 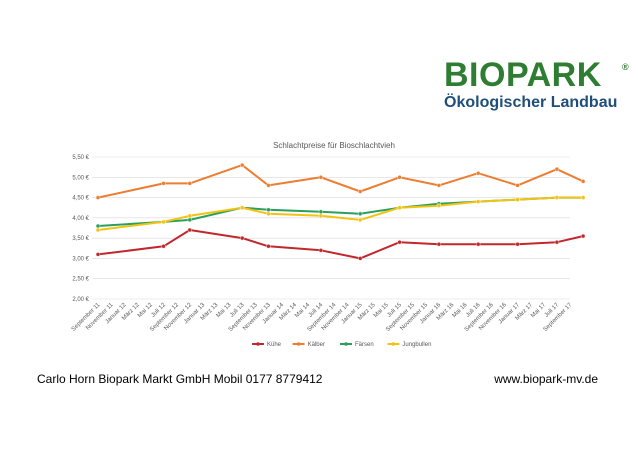 I want to click on logo-main-text: BIOPARK, so click(x=523, y=75).